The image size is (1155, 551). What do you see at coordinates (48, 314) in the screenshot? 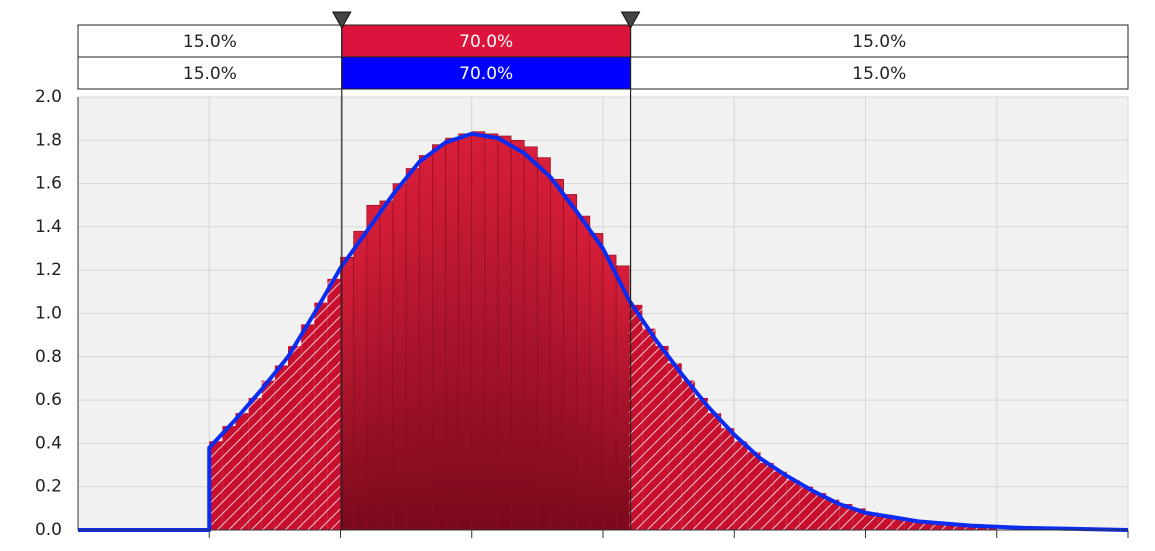
I see `y-tick-label: 1.0` at bounding box center [48, 314].